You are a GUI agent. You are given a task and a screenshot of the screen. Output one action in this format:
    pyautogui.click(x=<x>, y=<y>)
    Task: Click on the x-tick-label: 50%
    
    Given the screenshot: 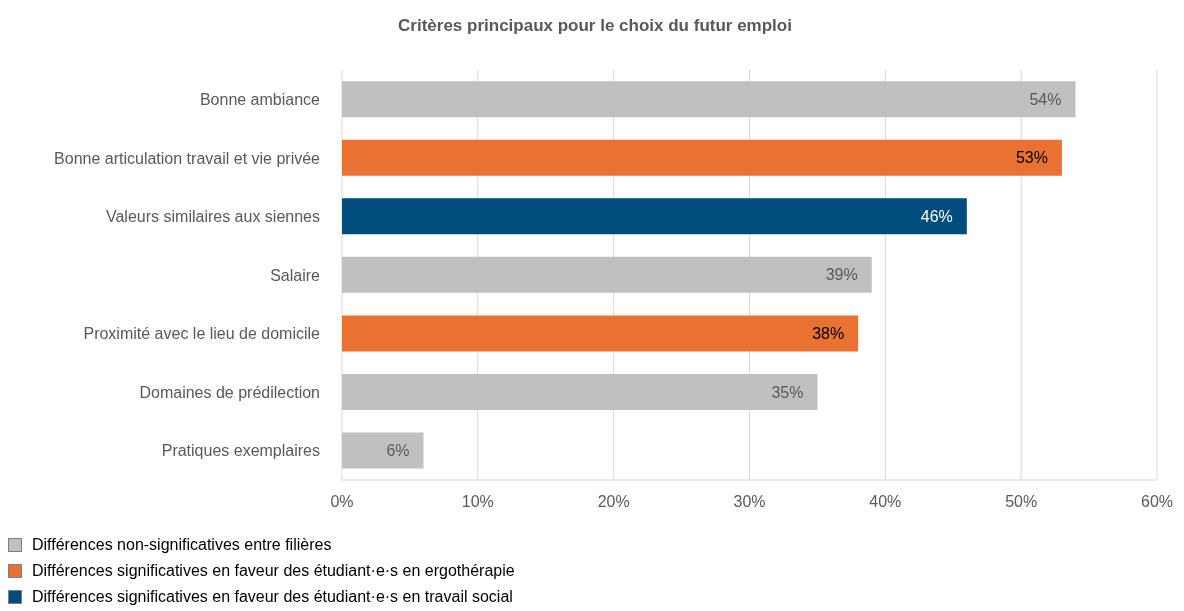 What is the action you would take?
    pyautogui.click(x=1021, y=502)
    